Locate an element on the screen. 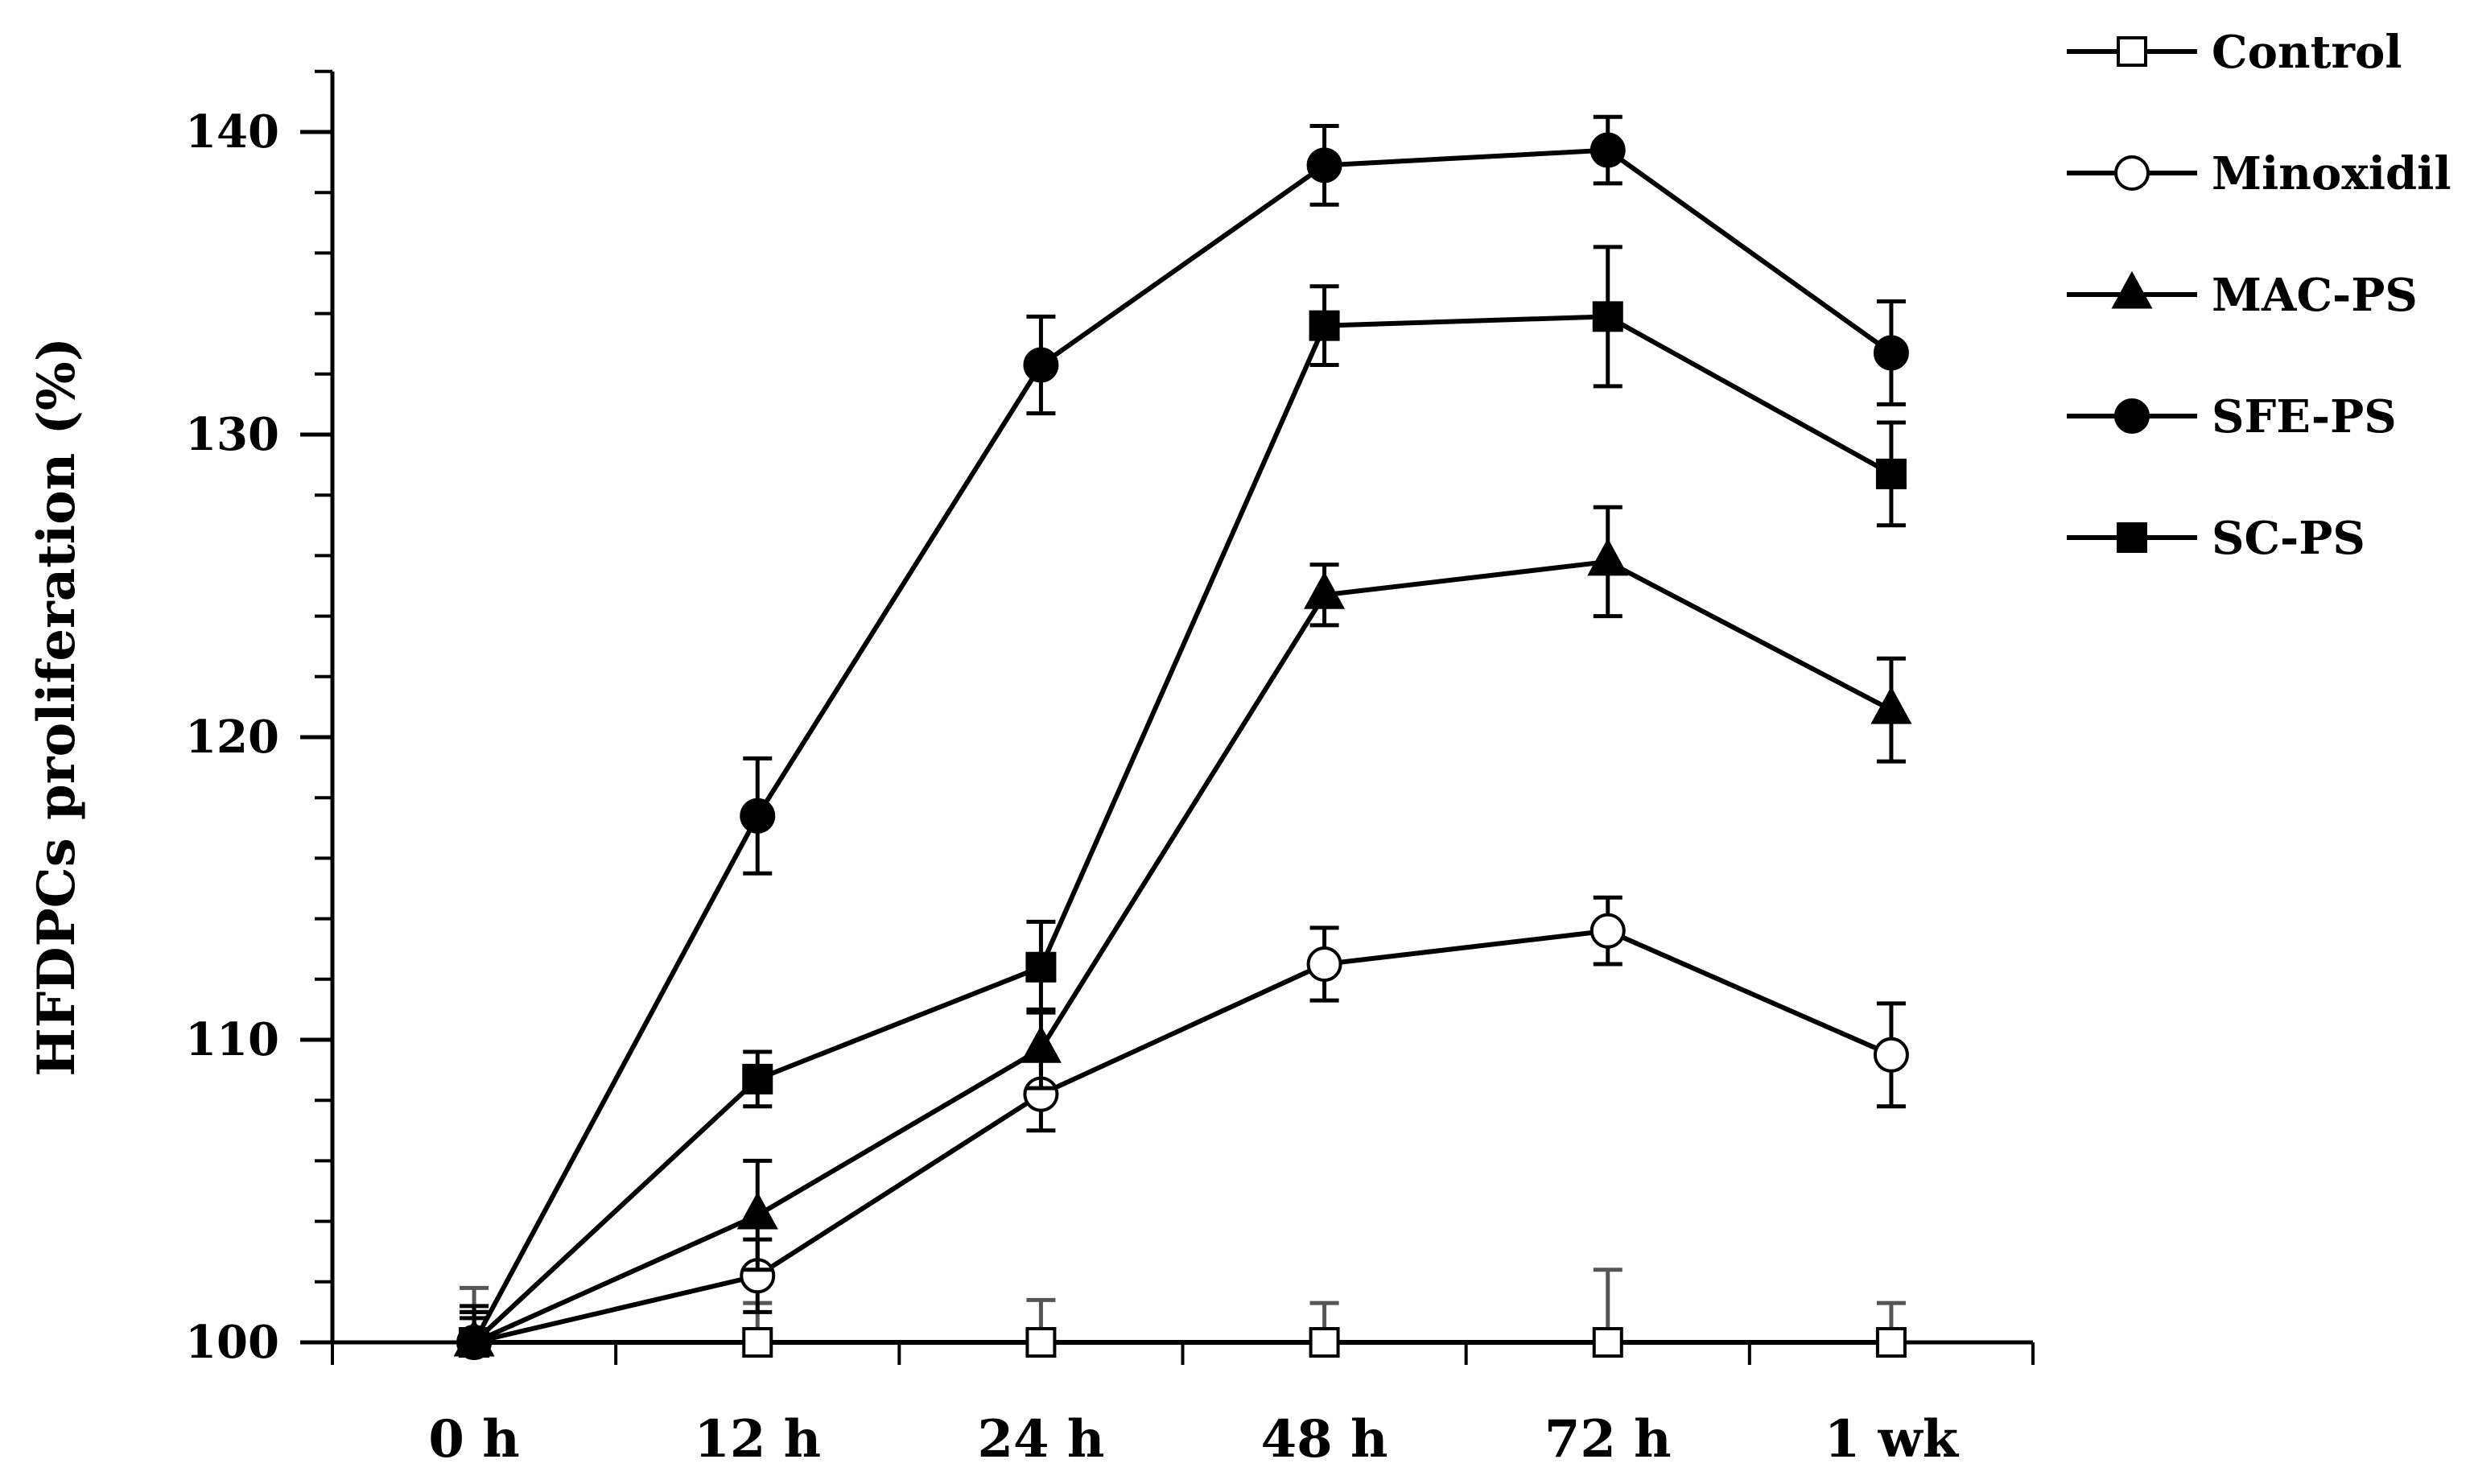 The width and height of the screenshot is (2474, 1484). legend-item: SC-PS is located at coordinates (2216, 538).